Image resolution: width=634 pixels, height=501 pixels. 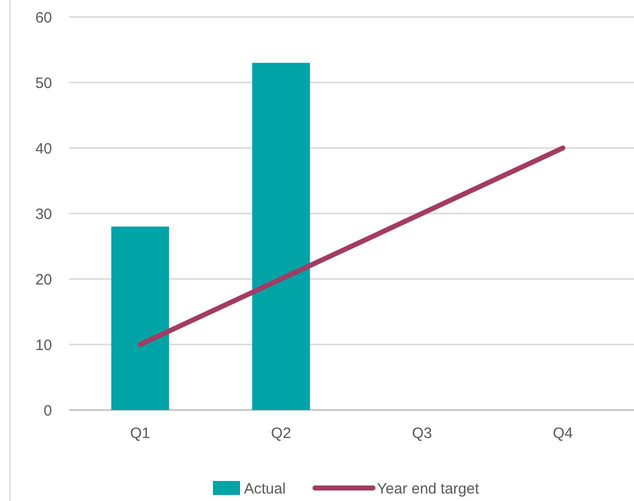 What do you see at coordinates (265, 489) in the screenshot?
I see `legend-label: Actual` at bounding box center [265, 489].